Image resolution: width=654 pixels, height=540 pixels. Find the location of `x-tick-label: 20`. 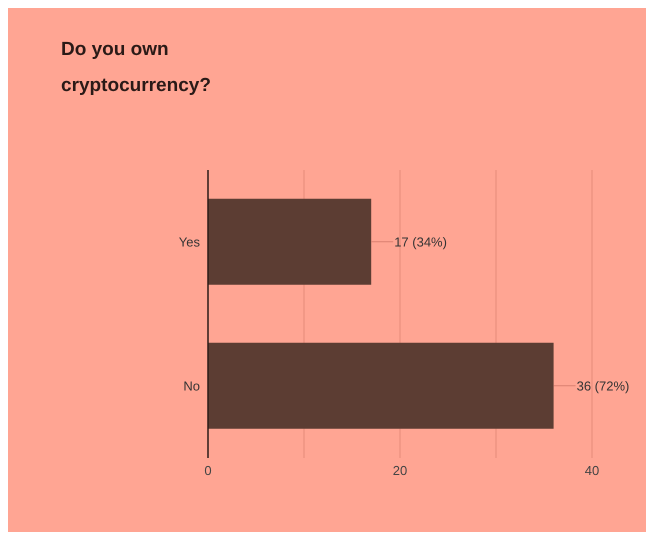

x-tick-label: 20 is located at coordinates (400, 470).